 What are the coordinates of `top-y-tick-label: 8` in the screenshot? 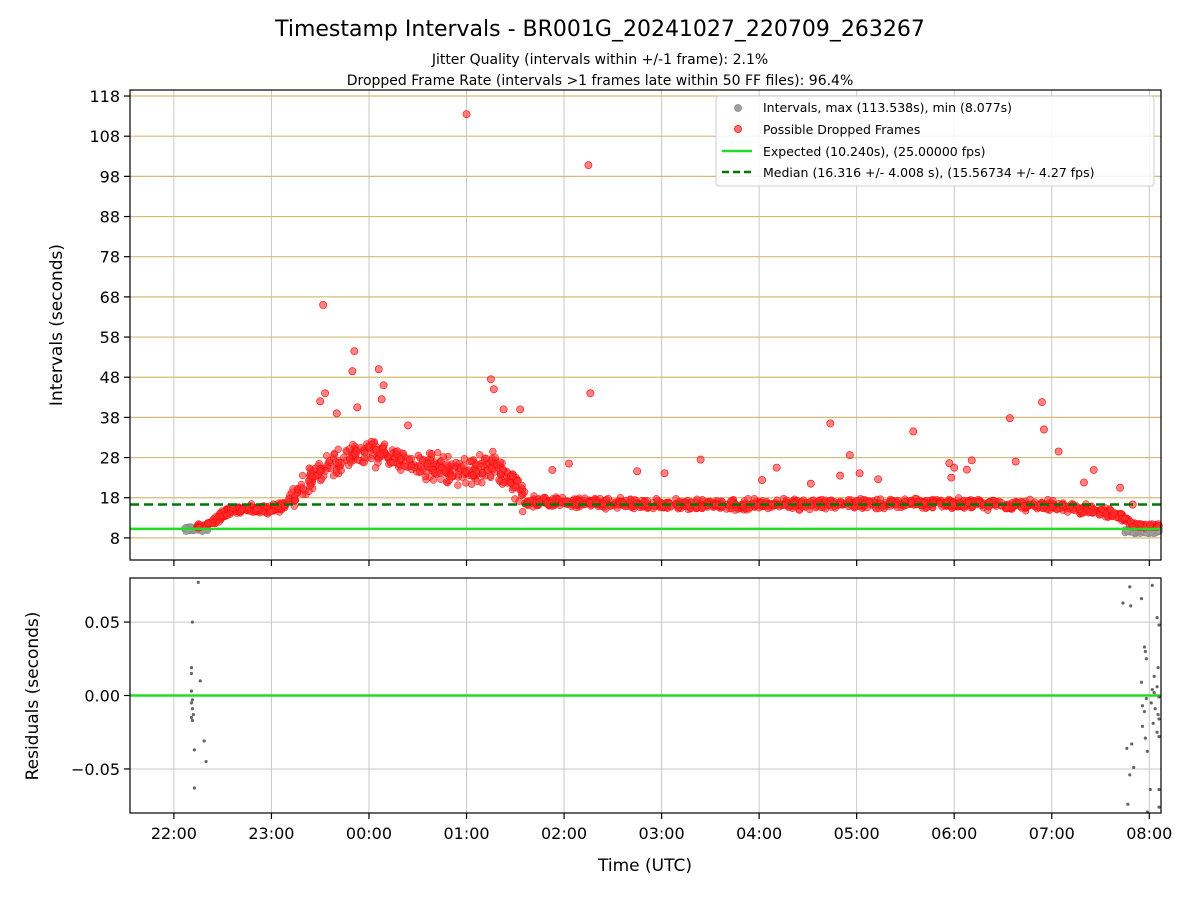 It's located at (115, 538).